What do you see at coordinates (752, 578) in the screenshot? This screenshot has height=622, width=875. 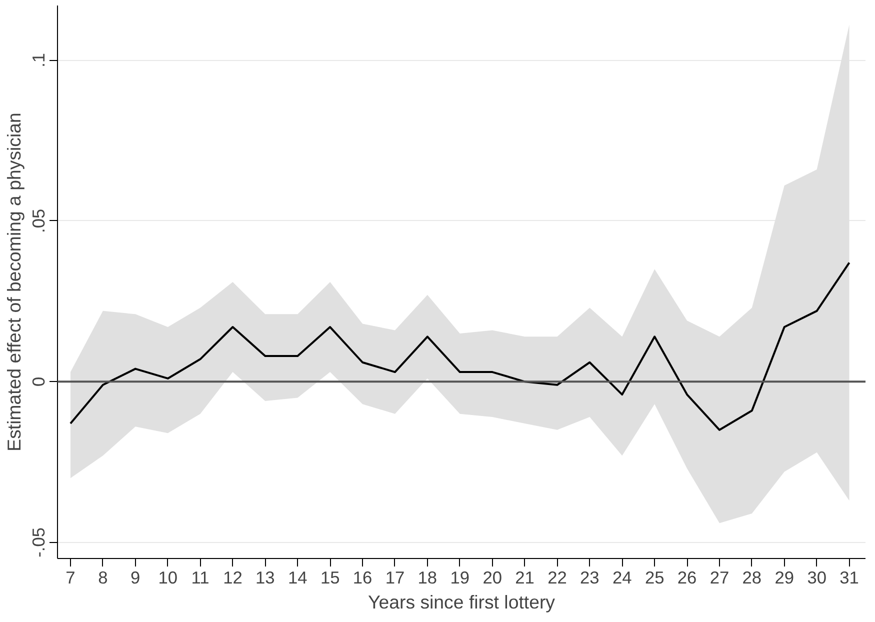 I see `x-tick-label: 28` at bounding box center [752, 578].